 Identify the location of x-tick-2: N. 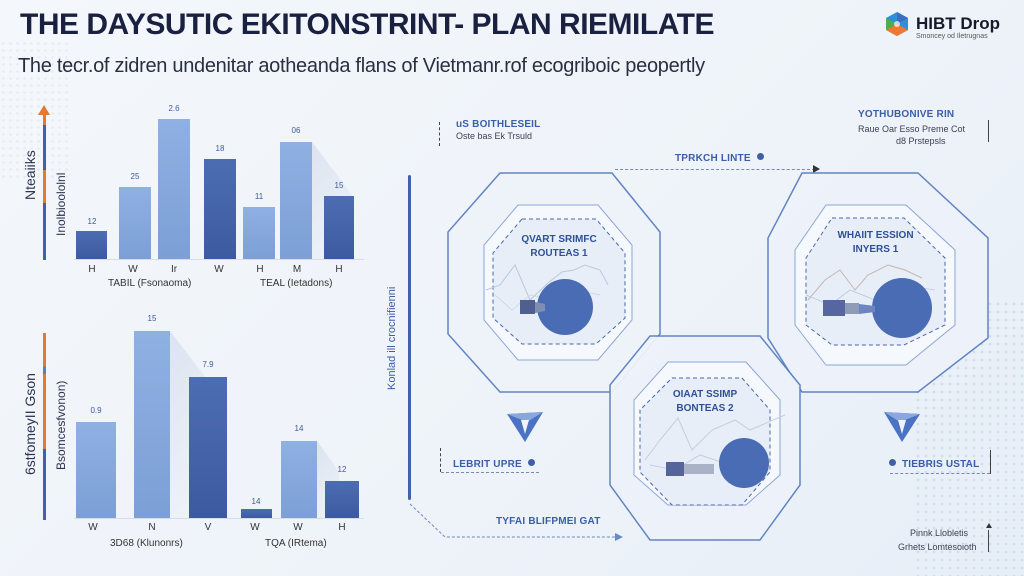
(152, 527).